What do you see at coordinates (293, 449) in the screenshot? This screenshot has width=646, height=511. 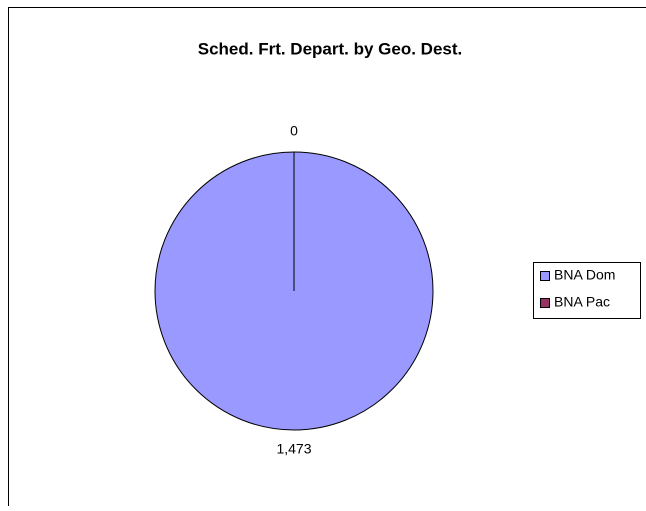 I see `data-label: 1,473` at bounding box center [293, 449].